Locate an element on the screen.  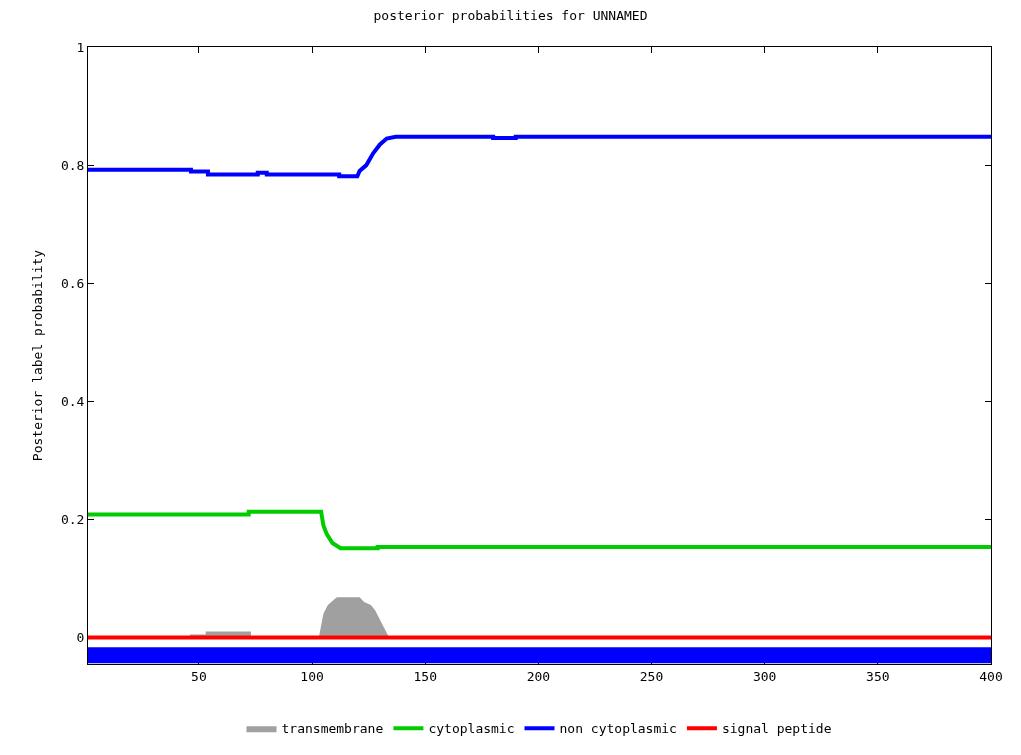
legend-label: cytoplasmic is located at coordinates (471, 729).